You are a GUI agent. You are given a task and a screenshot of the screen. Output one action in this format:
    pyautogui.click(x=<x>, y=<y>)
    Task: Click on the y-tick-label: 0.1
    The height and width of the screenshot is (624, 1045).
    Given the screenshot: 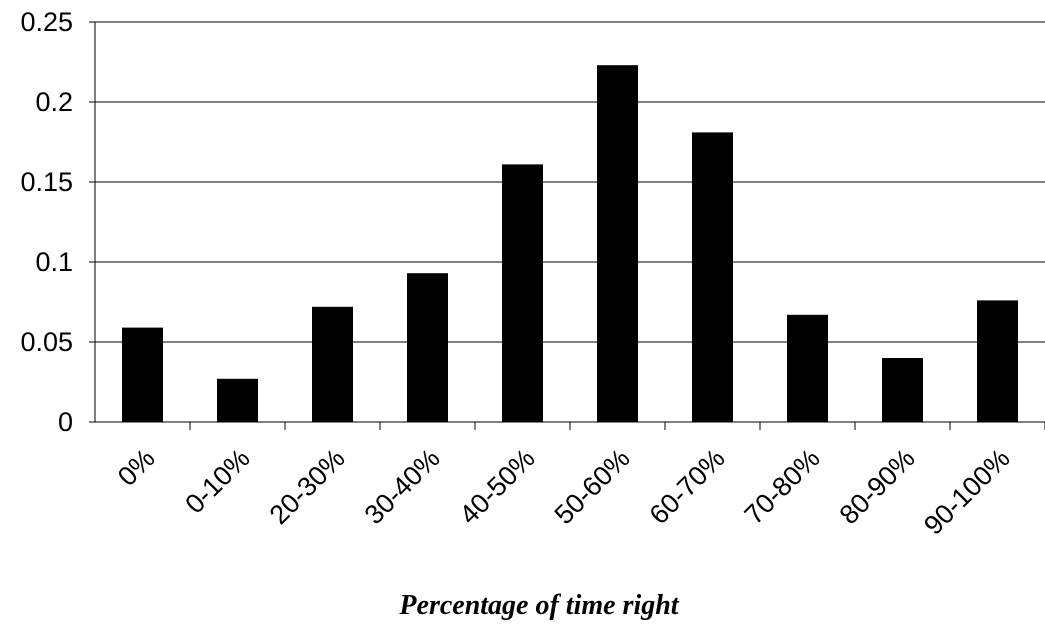 What is the action you would take?
    pyautogui.click(x=54, y=262)
    